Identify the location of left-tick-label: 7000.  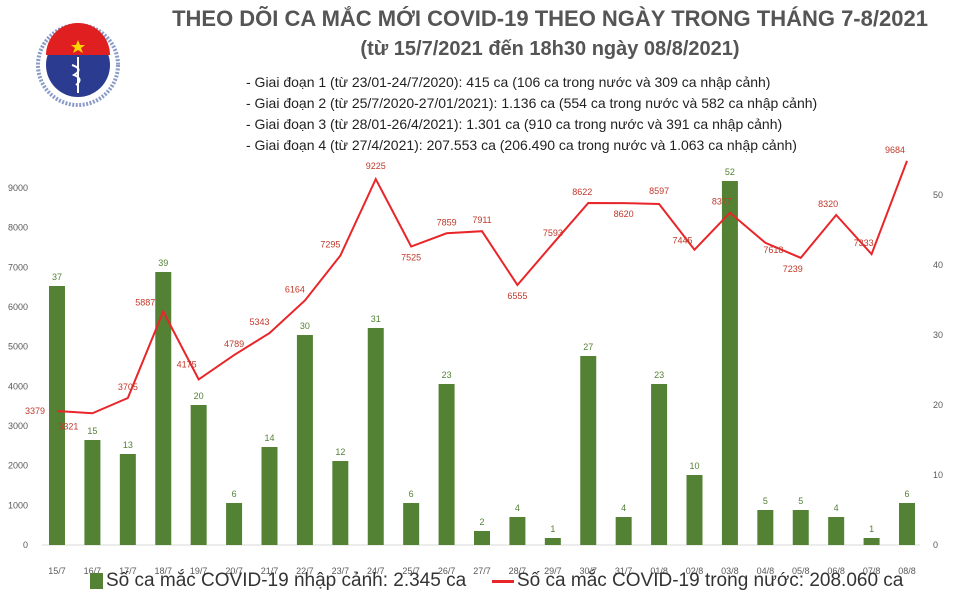
(18, 267).